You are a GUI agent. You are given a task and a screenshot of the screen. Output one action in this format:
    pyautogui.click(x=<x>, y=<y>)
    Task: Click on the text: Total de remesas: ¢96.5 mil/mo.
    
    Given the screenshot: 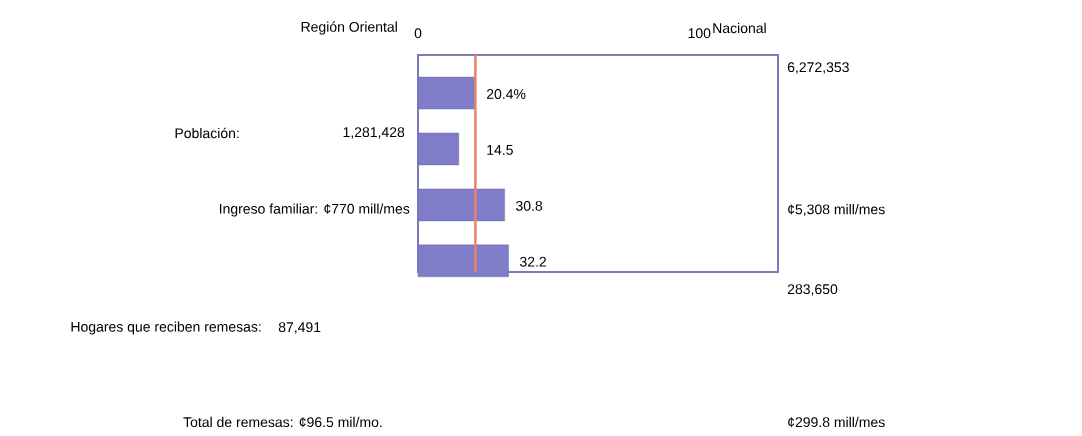 What is the action you would take?
    pyautogui.click(x=282, y=422)
    